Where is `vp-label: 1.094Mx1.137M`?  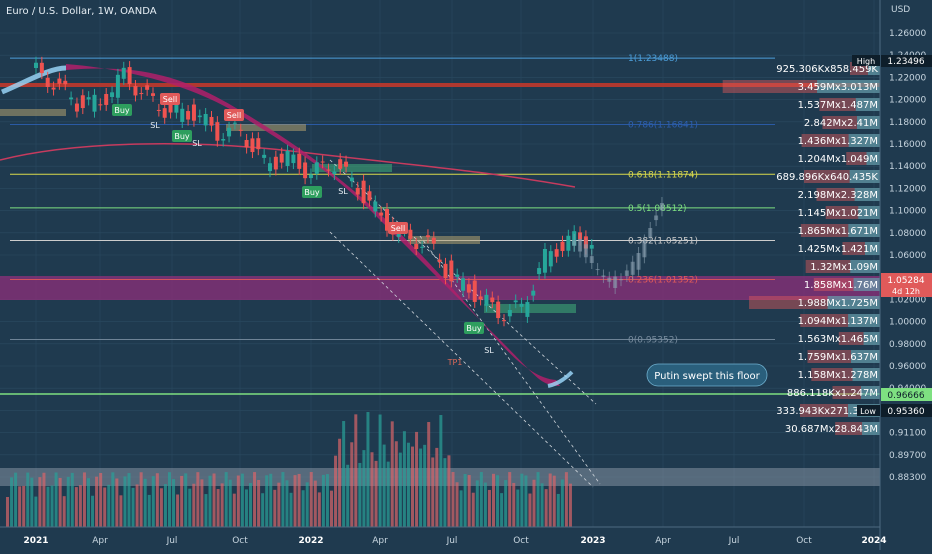 vp-label: 1.094Mx1.137M is located at coordinates (838, 321).